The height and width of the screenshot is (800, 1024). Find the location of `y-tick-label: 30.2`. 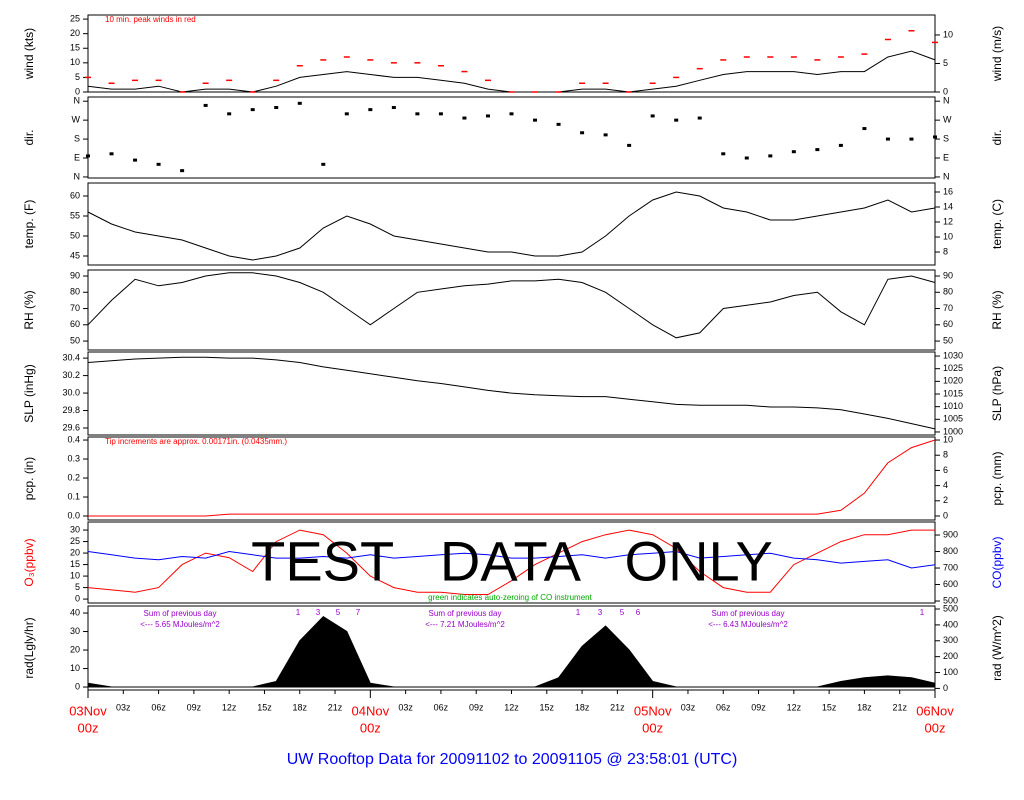

y-tick-label: 30.2 is located at coordinates (71, 375).